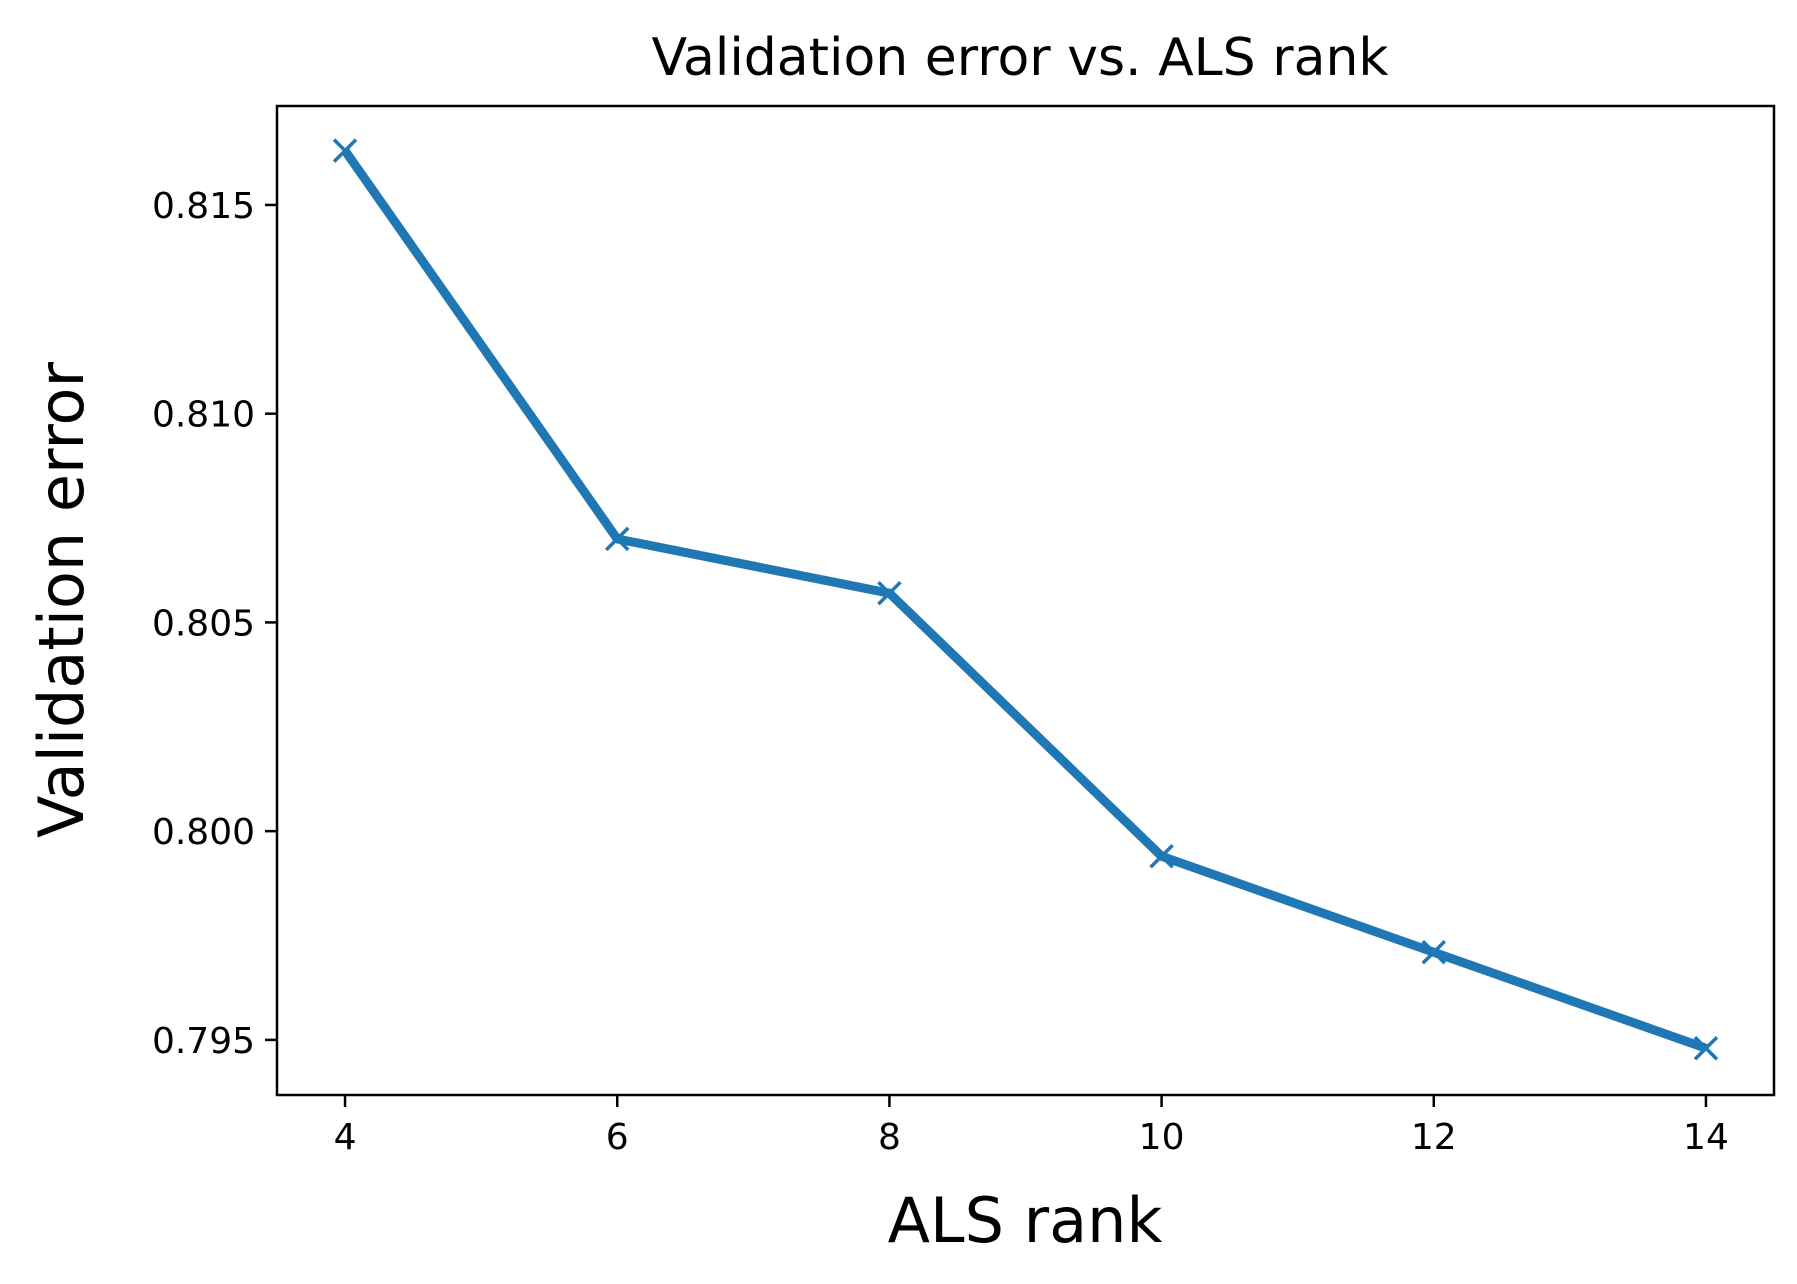  What do you see at coordinates (1019, 58) in the screenshot?
I see `chart-title: Validation error vs. ALS rank` at bounding box center [1019, 58].